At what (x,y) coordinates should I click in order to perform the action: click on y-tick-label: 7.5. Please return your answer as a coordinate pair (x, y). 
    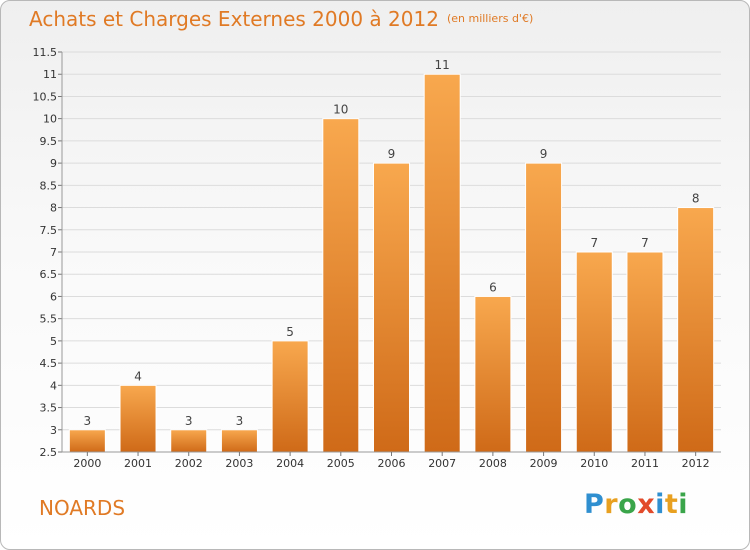
    Looking at the image, I should click on (49, 230).